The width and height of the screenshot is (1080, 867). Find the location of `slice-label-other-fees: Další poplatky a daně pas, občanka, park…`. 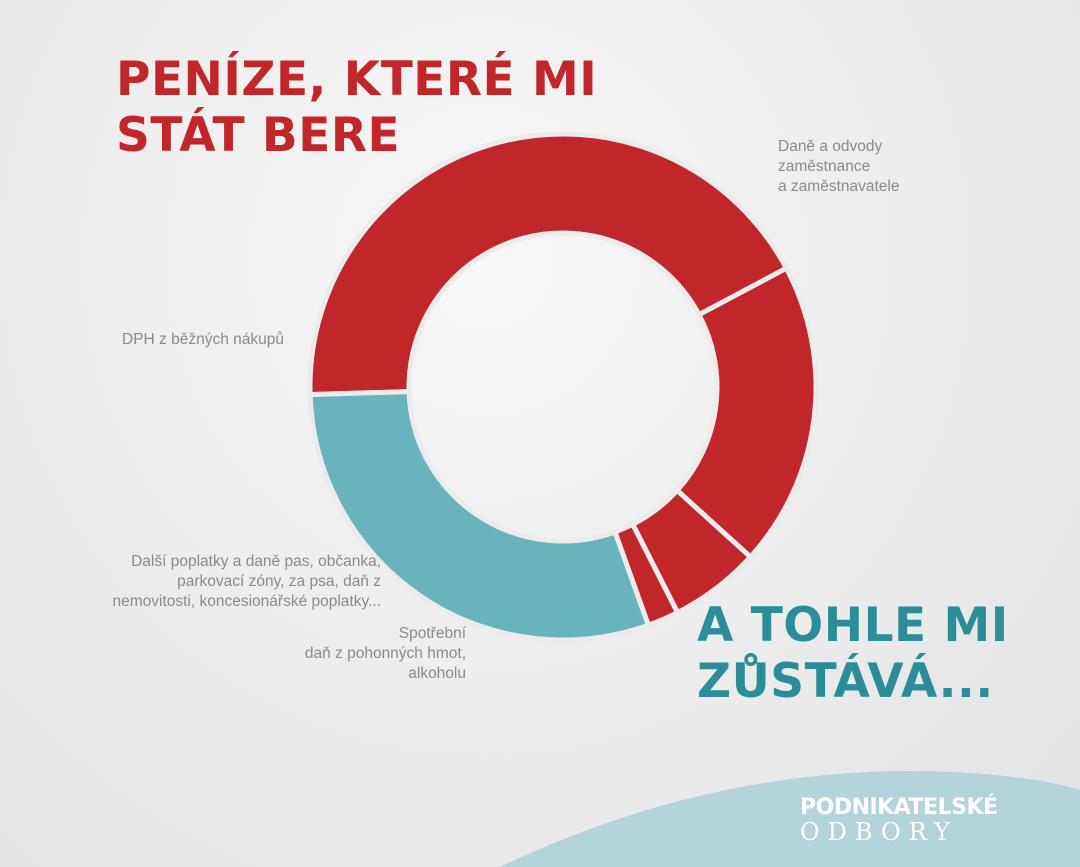

slice-label-other-fees: Další poplatky a daně pas, občanka, park… is located at coordinates (246, 581).